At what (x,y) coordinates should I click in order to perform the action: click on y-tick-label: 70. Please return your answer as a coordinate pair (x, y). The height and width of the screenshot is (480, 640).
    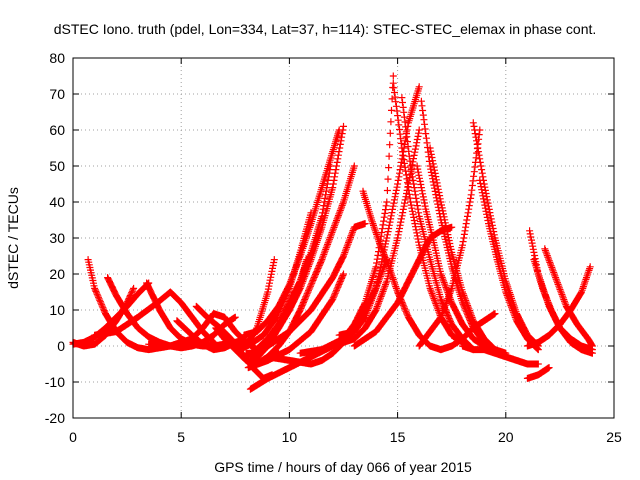
    Looking at the image, I should click on (57, 94).